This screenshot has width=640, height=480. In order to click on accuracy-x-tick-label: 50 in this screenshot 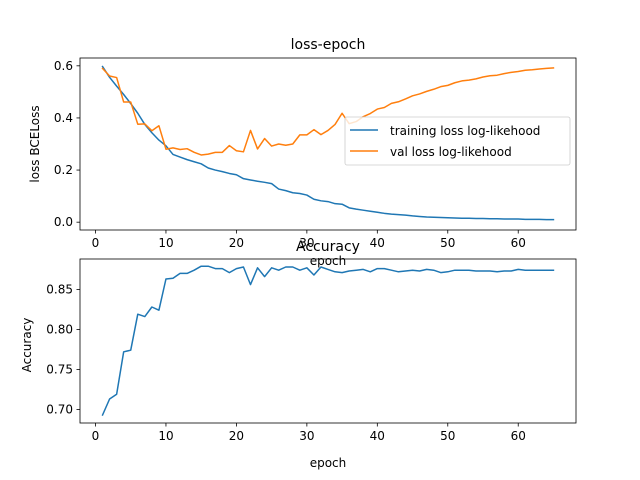, I will do `click(447, 436)`.